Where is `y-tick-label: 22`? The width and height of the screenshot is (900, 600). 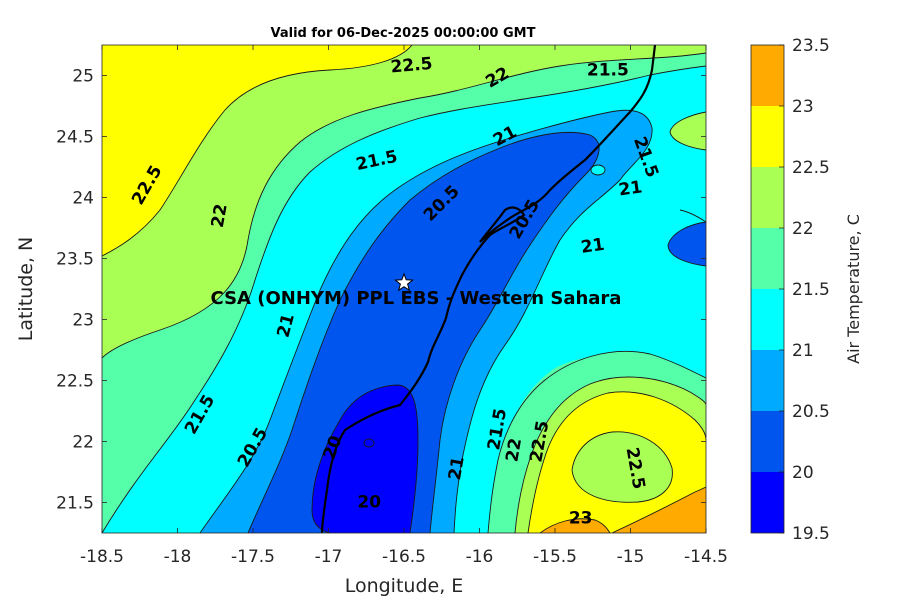 y-tick-label: 22 is located at coordinates (83, 443).